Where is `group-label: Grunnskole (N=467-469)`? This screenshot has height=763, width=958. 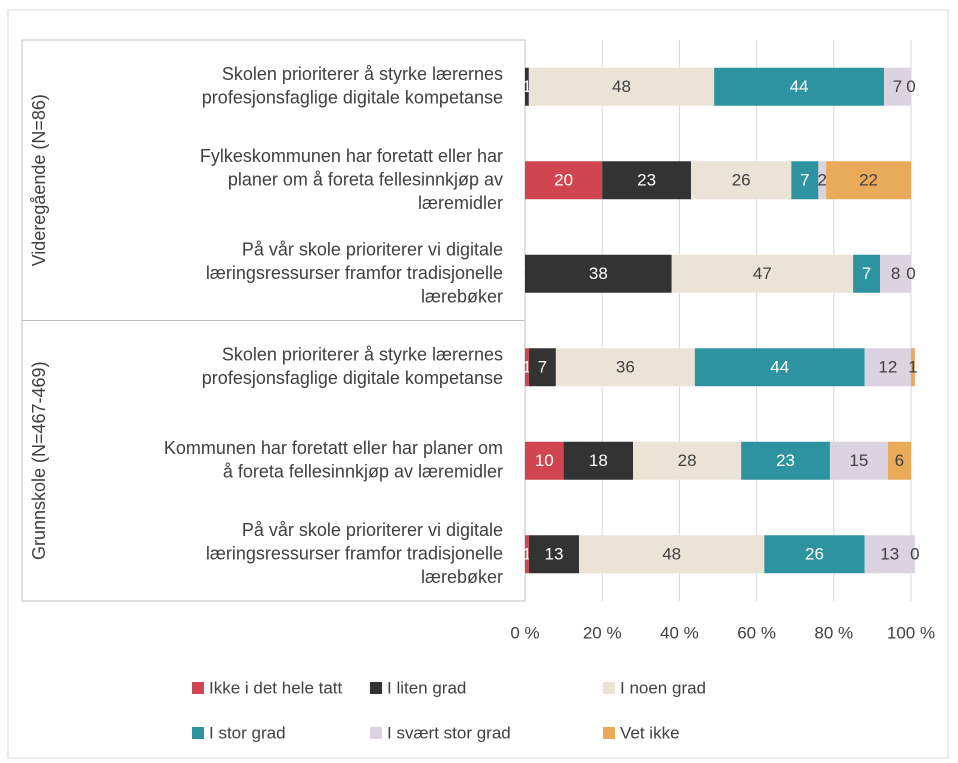 group-label: Grunnskole (N=467-469) is located at coordinates (39, 460).